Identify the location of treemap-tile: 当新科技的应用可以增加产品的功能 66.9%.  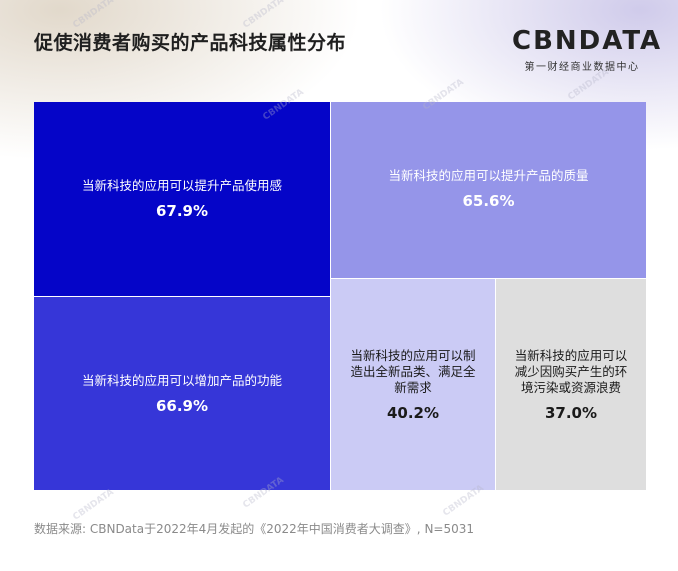
(182, 393).